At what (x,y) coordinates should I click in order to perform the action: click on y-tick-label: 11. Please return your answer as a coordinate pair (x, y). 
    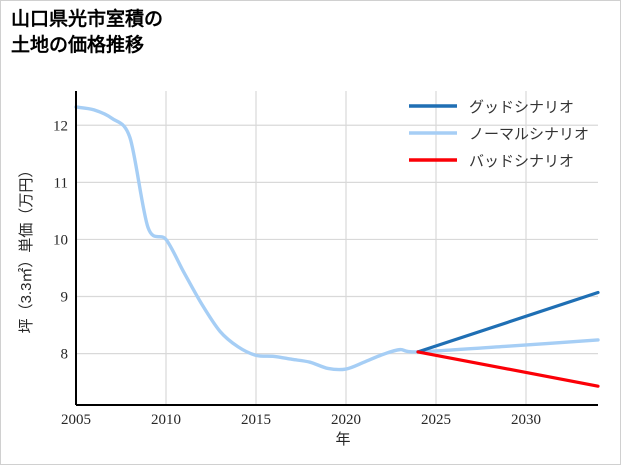
    Looking at the image, I should click on (61, 183).